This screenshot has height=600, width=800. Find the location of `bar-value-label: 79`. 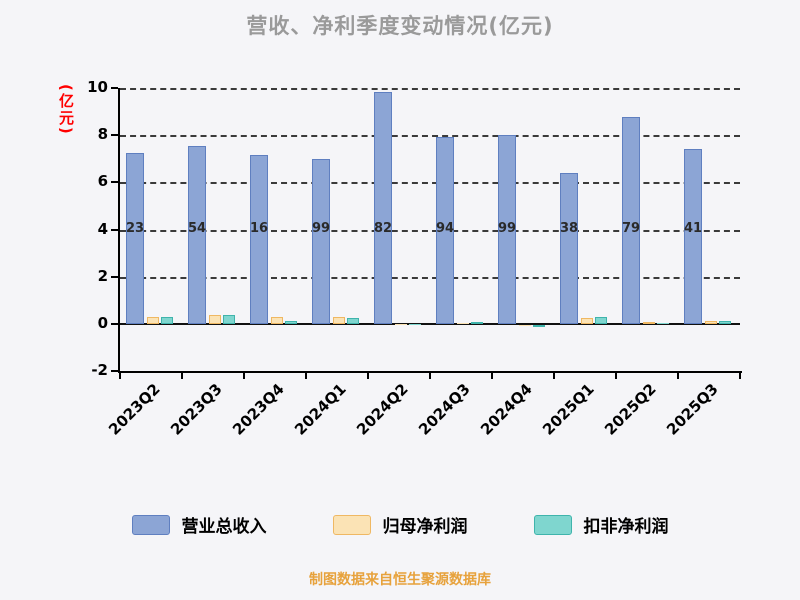

bar-value-label: 79 is located at coordinates (631, 228).